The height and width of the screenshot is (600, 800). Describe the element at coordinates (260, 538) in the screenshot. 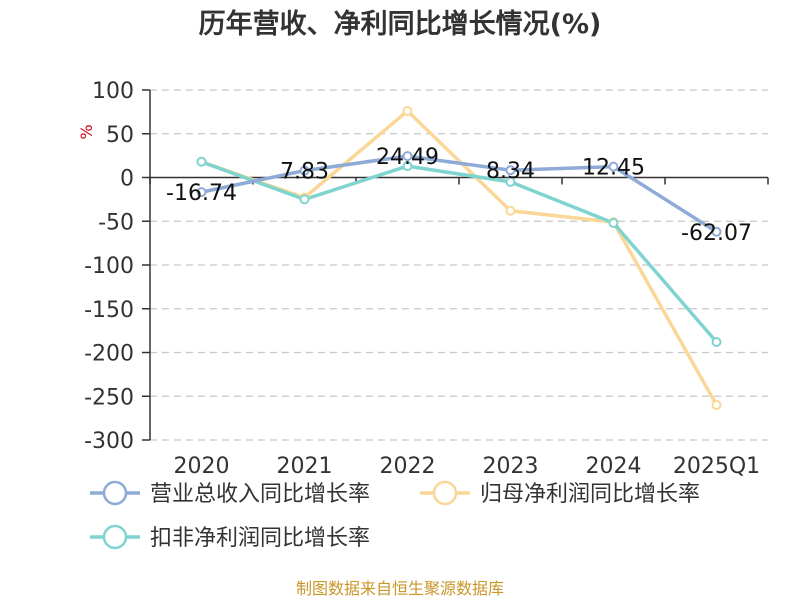

I see `legend-label: 扣非净利润同比增长率` at that location.